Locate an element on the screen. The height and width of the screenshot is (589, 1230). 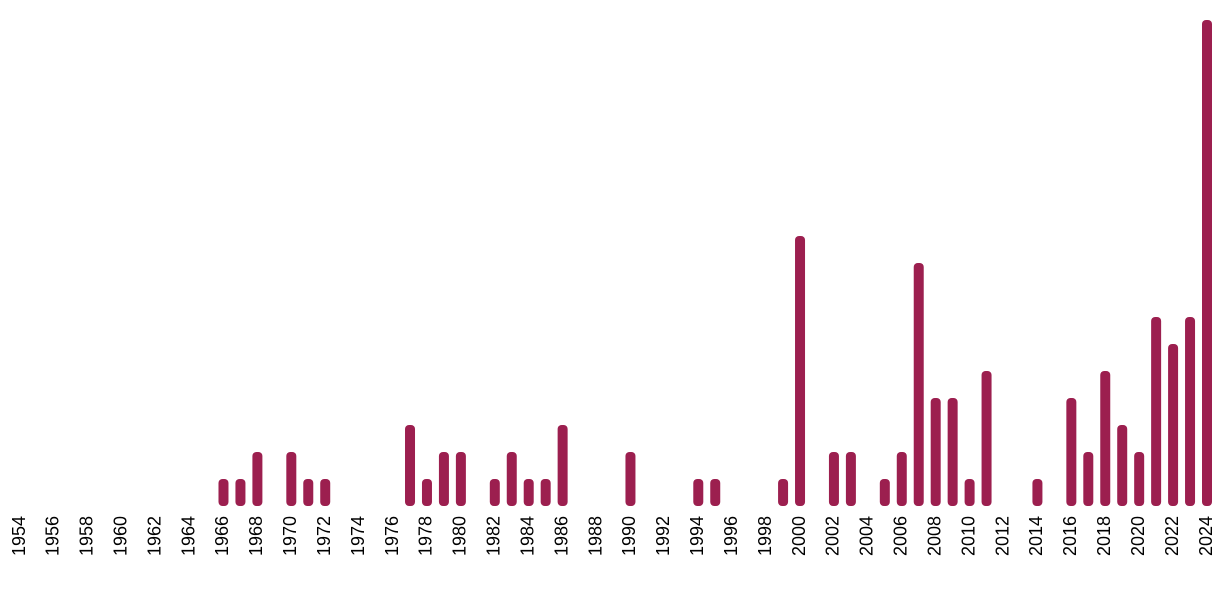
x-tick-label: 2008 is located at coordinates (934, 536).